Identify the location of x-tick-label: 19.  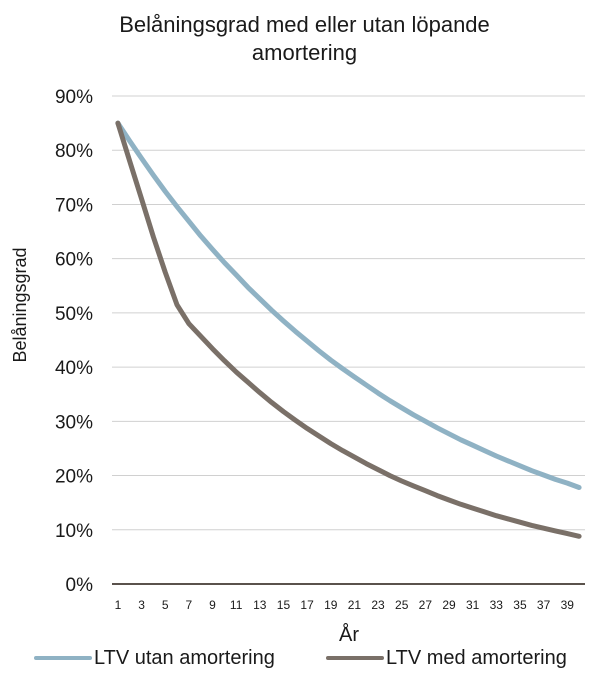
(331, 605).